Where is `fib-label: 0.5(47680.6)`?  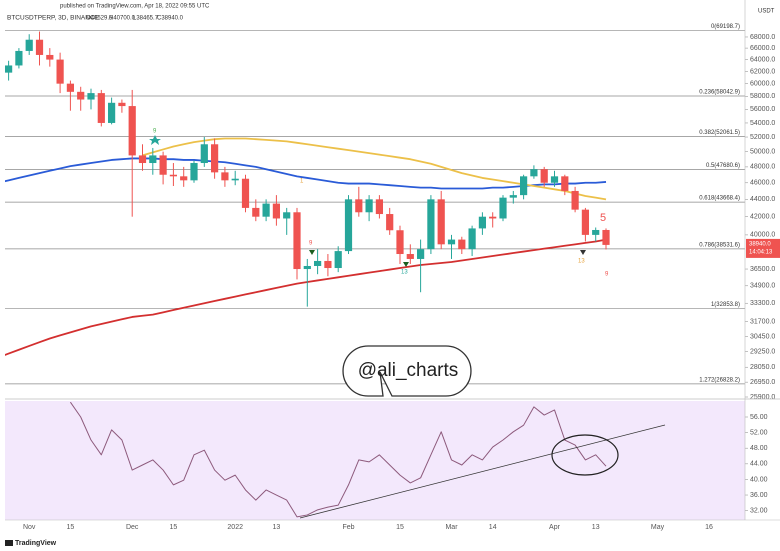 fib-label: 0.5(47680.6) is located at coordinates (723, 166).